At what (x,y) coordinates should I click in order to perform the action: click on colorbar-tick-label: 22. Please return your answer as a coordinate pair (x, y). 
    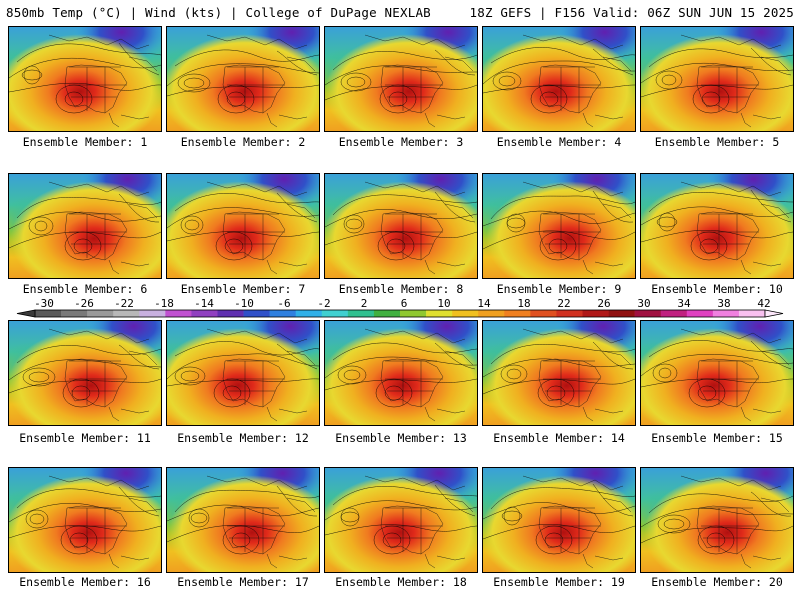
    Looking at the image, I should click on (564, 303).